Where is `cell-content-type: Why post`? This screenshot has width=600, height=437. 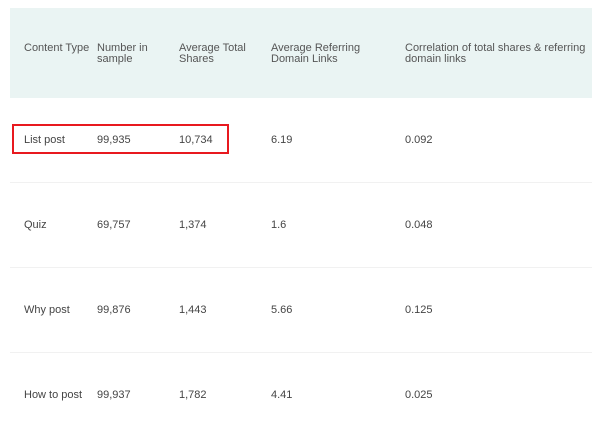 cell-content-type: Why post is located at coordinates (53, 310).